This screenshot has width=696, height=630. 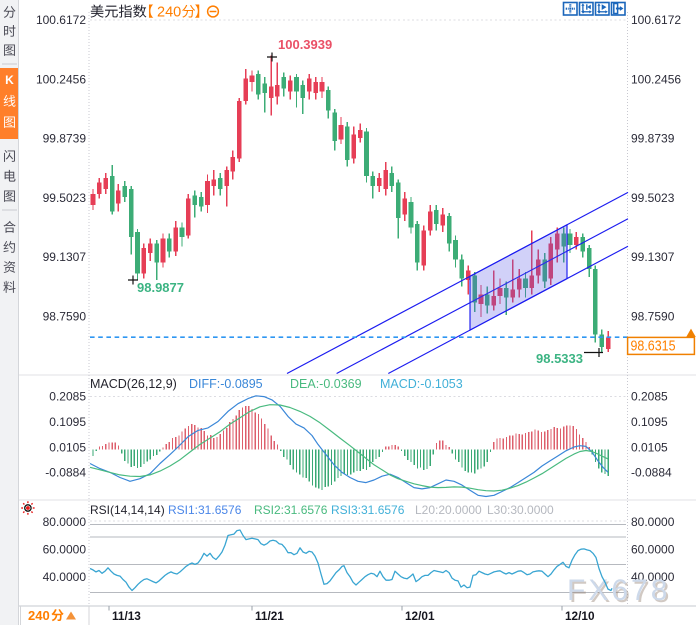 What do you see at coordinates (368, 510) in the screenshot?
I see `svg-text: RSI3:31.6576` at bounding box center [368, 510].